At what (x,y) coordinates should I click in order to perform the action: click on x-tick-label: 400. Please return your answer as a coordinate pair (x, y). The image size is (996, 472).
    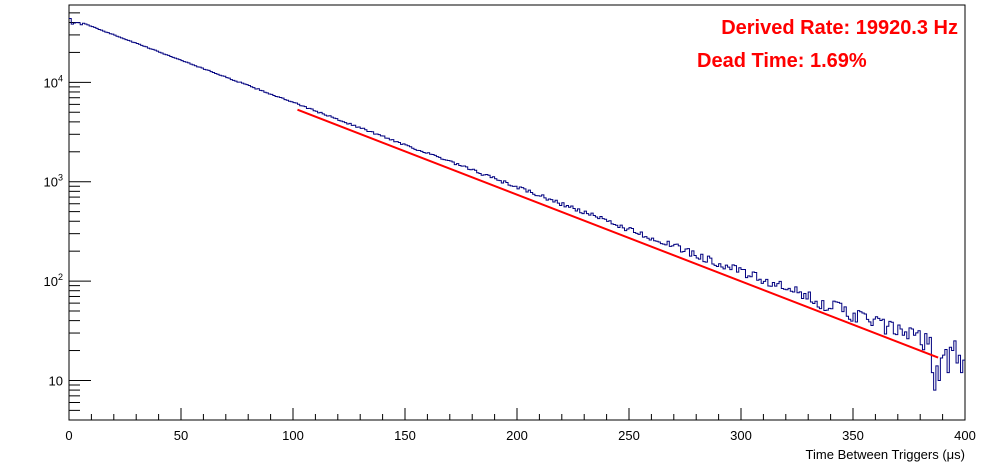
    Looking at the image, I should click on (965, 435).